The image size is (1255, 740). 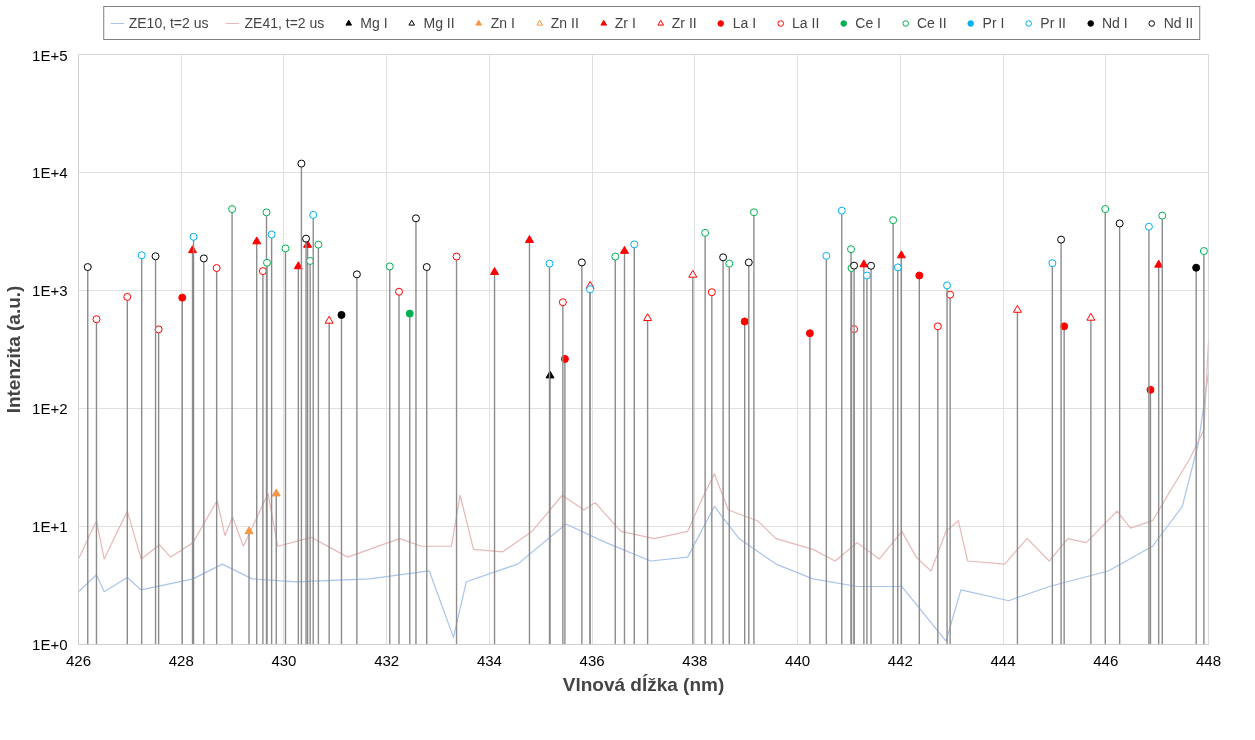 What do you see at coordinates (374, 23) in the screenshot?
I see `legend-label: Mg I` at bounding box center [374, 23].